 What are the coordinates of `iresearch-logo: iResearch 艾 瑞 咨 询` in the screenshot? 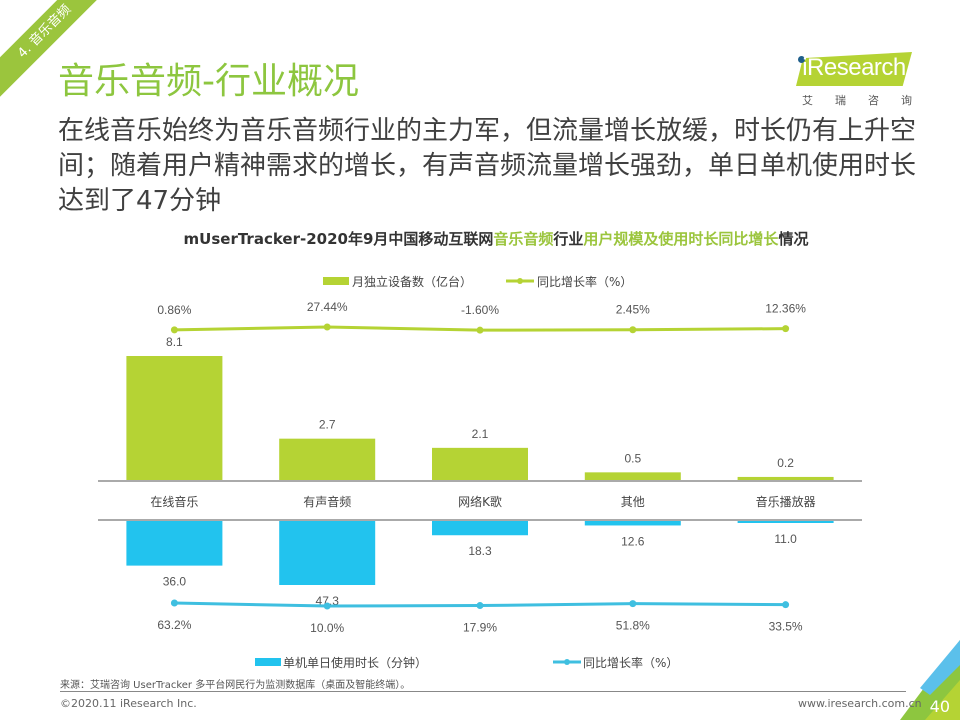 It's located at (847, 82).